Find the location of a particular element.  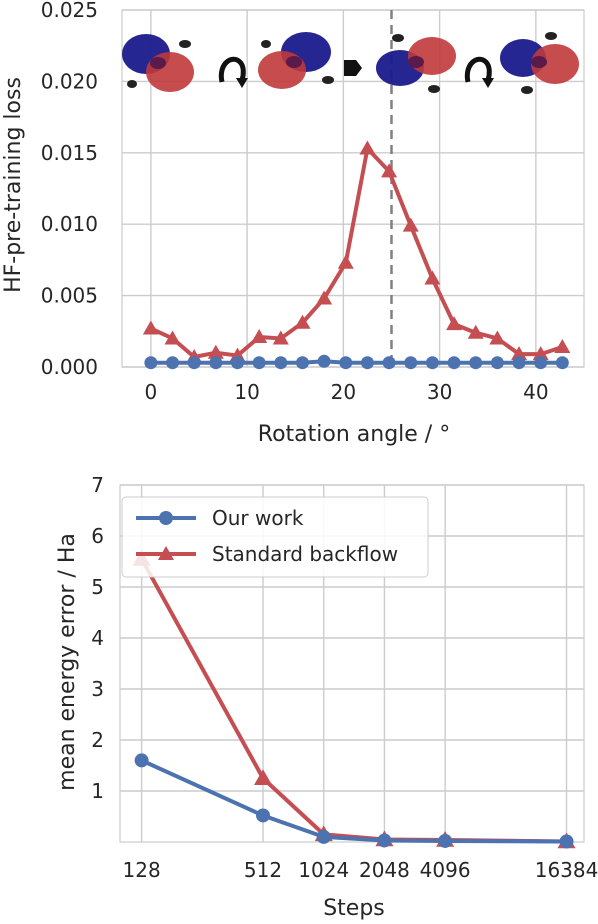

chart1-x-tick-label: 10 is located at coordinates (246, 392).